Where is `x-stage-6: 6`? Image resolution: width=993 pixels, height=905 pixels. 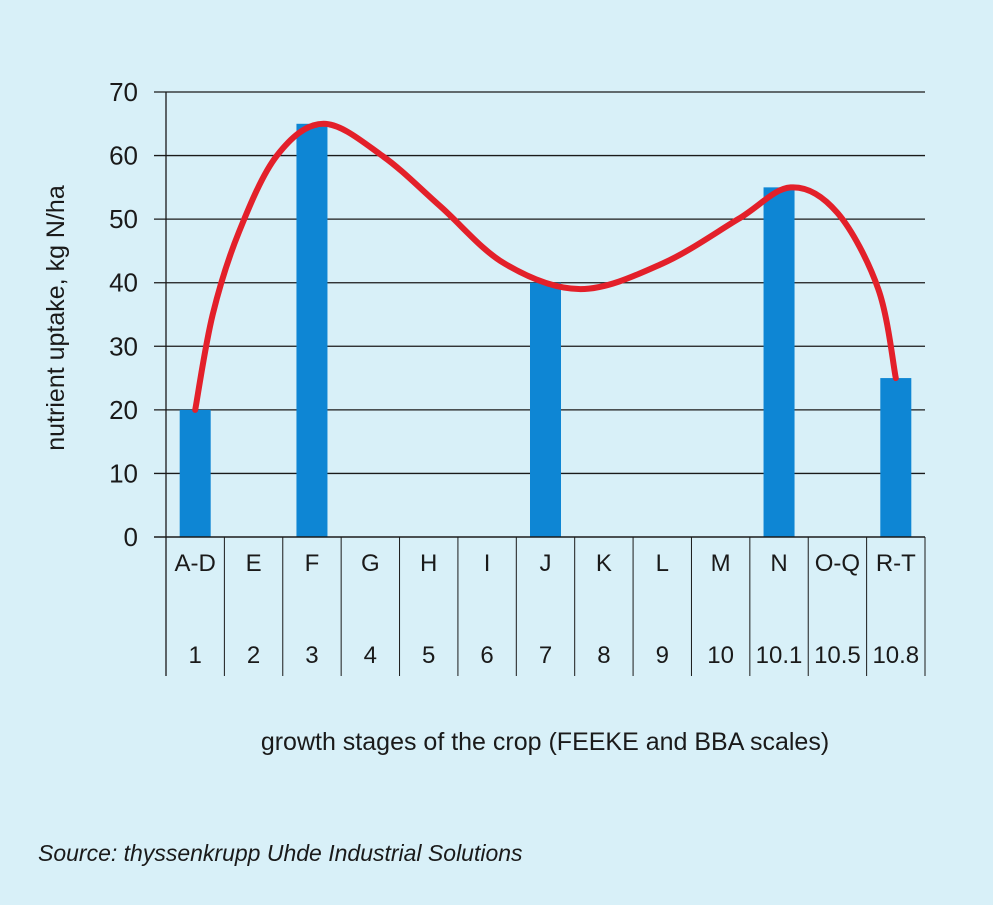 x-stage-6: 6 is located at coordinates (486, 655).